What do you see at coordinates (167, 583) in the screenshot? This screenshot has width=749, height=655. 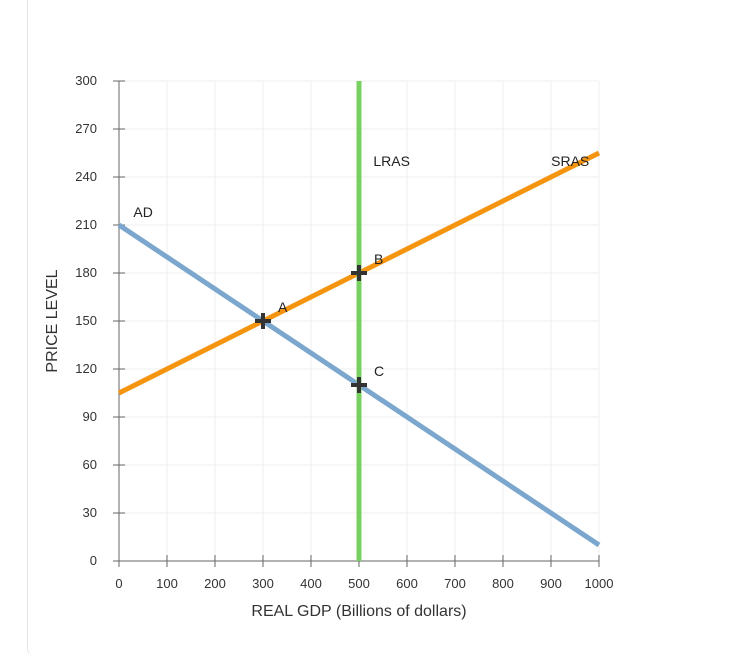 I see `x-tick-label: 100` at bounding box center [167, 583].